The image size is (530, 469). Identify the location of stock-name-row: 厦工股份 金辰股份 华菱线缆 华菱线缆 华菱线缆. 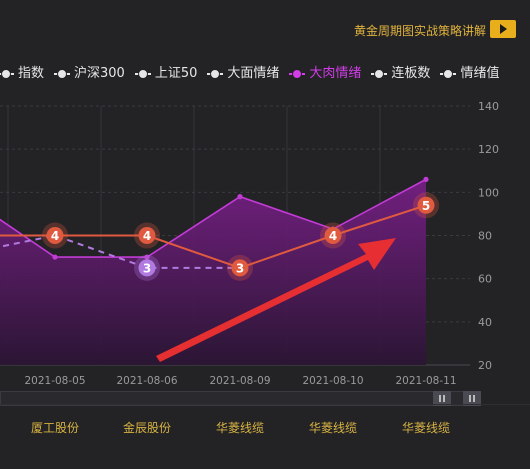
(265, 423).